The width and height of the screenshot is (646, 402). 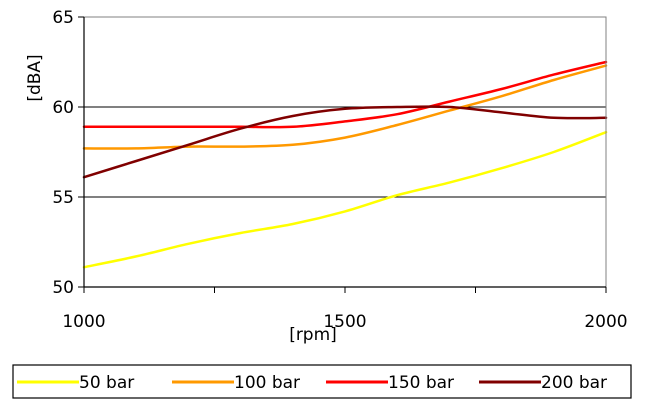 What do you see at coordinates (313, 335) in the screenshot?
I see `x-axis-title: [rpm]` at bounding box center [313, 335].